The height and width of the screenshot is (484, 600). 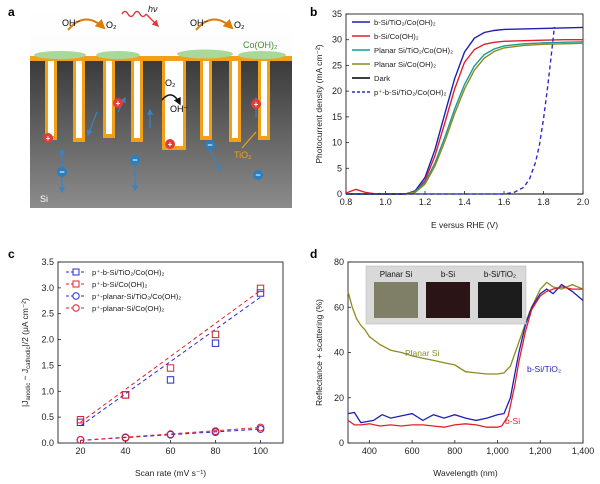 What do you see at coordinates (47, 262) in the screenshot?
I see `c-ytick-label: 3.5` at bounding box center [47, 262].